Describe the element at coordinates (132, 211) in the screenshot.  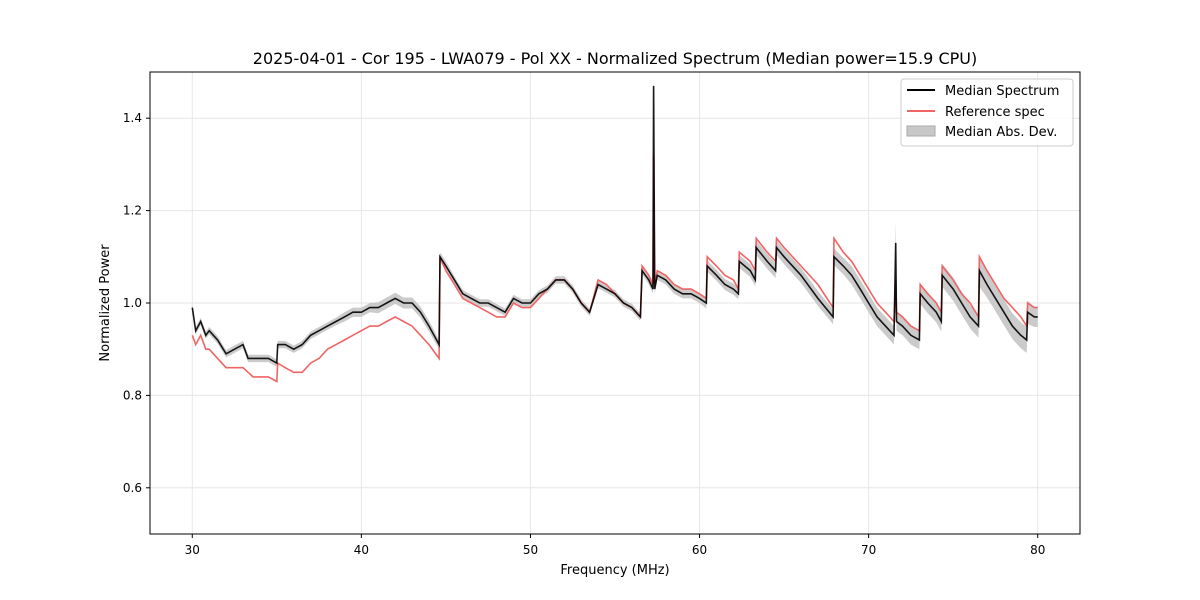
I see `y-tick-label: 1.2` at that location.